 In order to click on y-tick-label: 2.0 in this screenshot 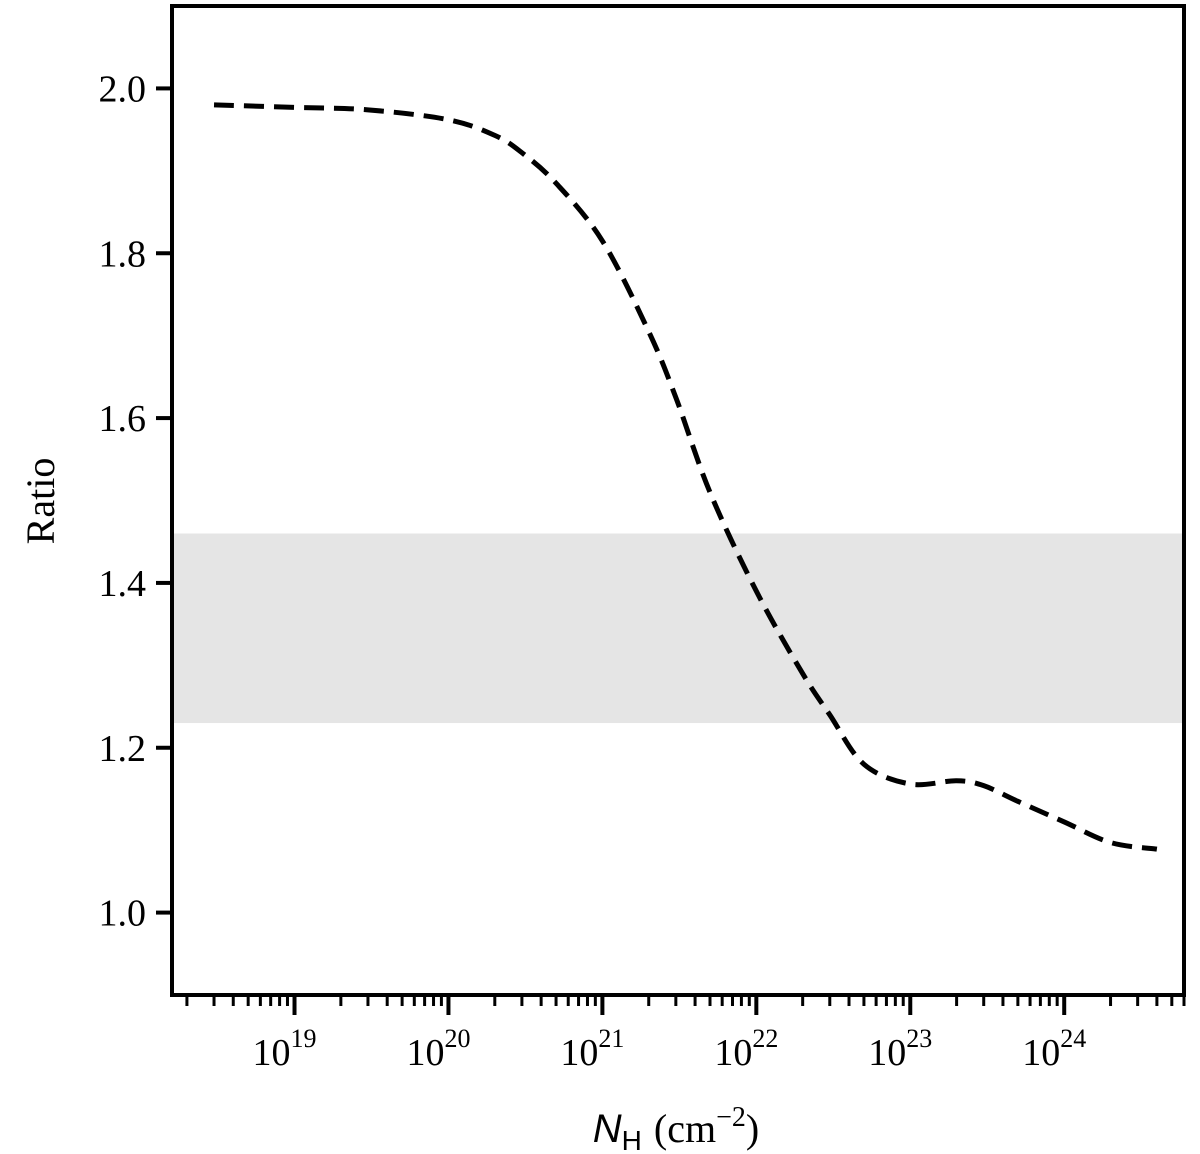, I will do `click(123, 89)`.